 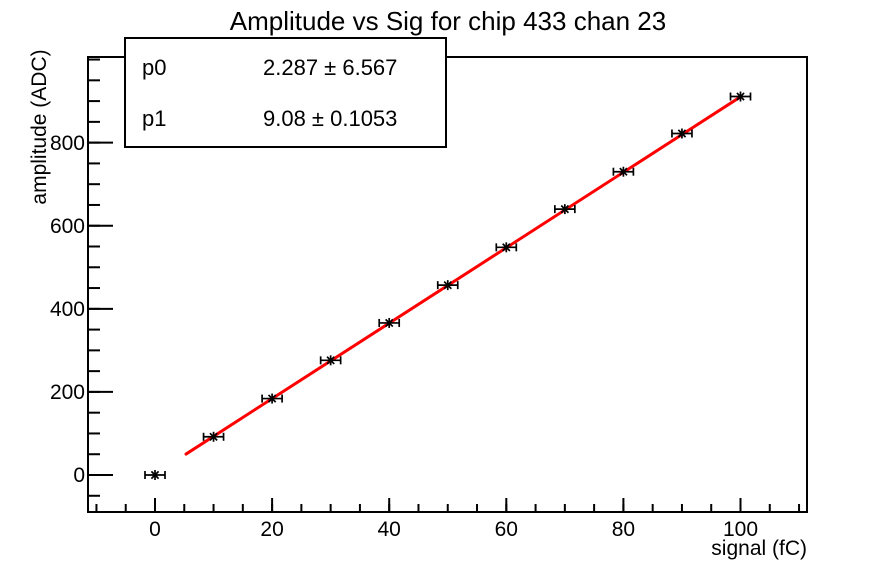 I want to click on x-axis-tick-label: 20, so click(x=272, y=529).